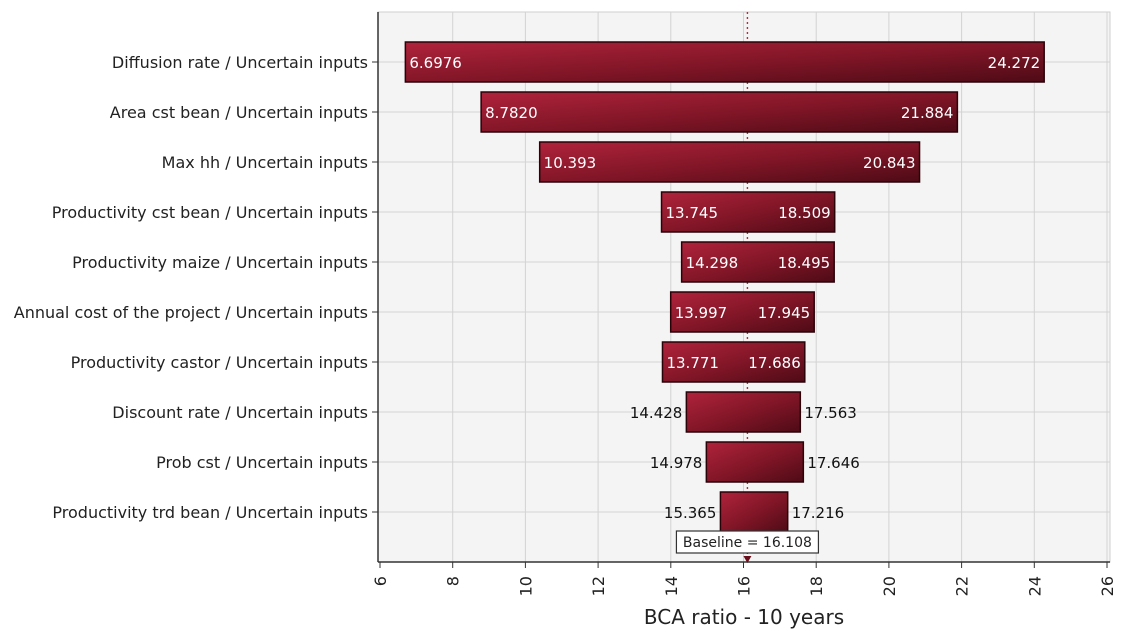  Describe the element at coordinates (598, 586) in the screenshot. I see `x-tick-label: 12` at that location.